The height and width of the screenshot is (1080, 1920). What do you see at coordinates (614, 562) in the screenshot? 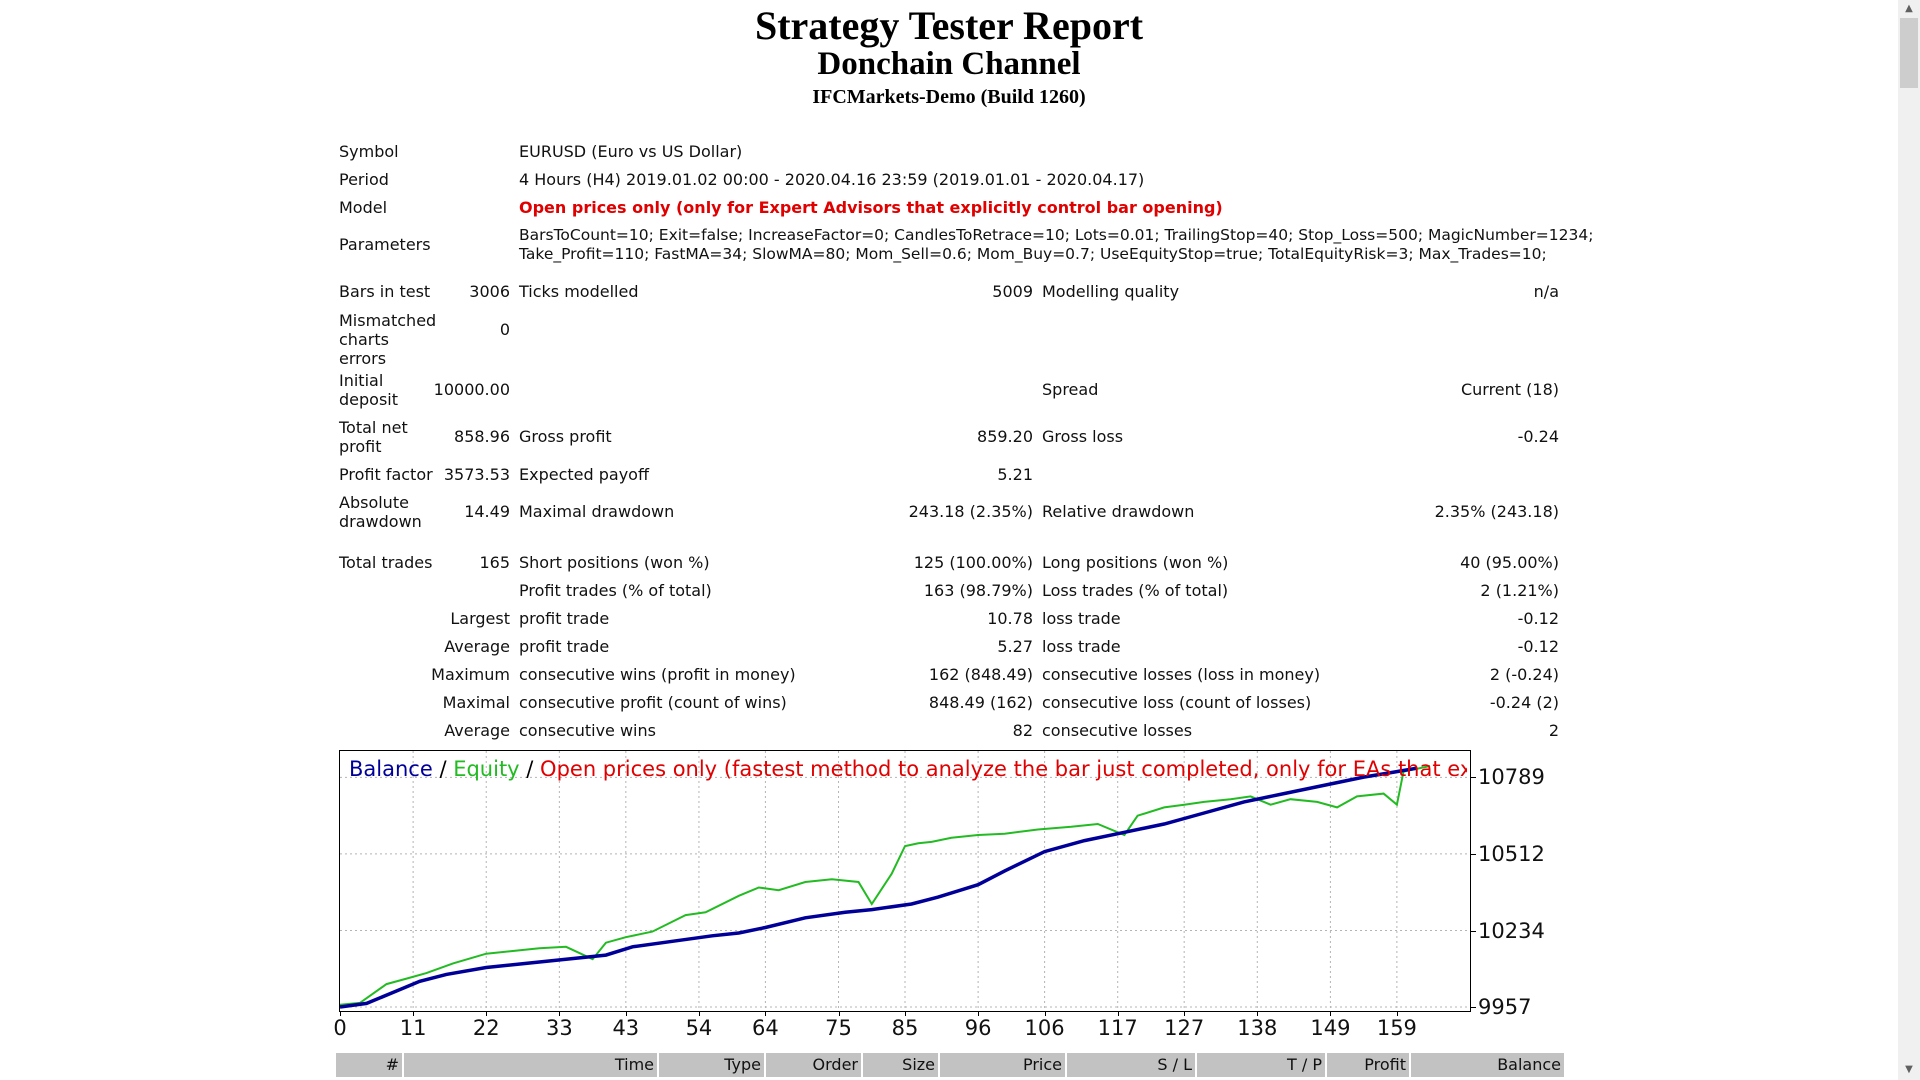
I see `short-positions-label: Short positions (won %)` at bounding box center [614, 562].